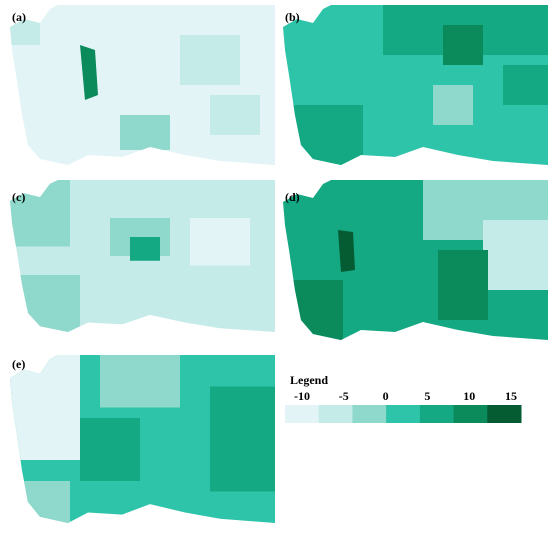 The image size is (550, 539). What do you see at coordinates (19, 17) in the screenshot?
I see `panel-label: (a)` at bounding box center [19, 17].